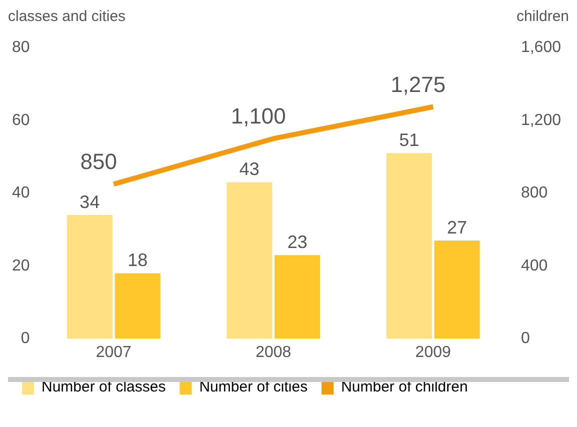 This screenshot has height=427, width=577. I want to click on data-label: 1,275, so click(418, 84).